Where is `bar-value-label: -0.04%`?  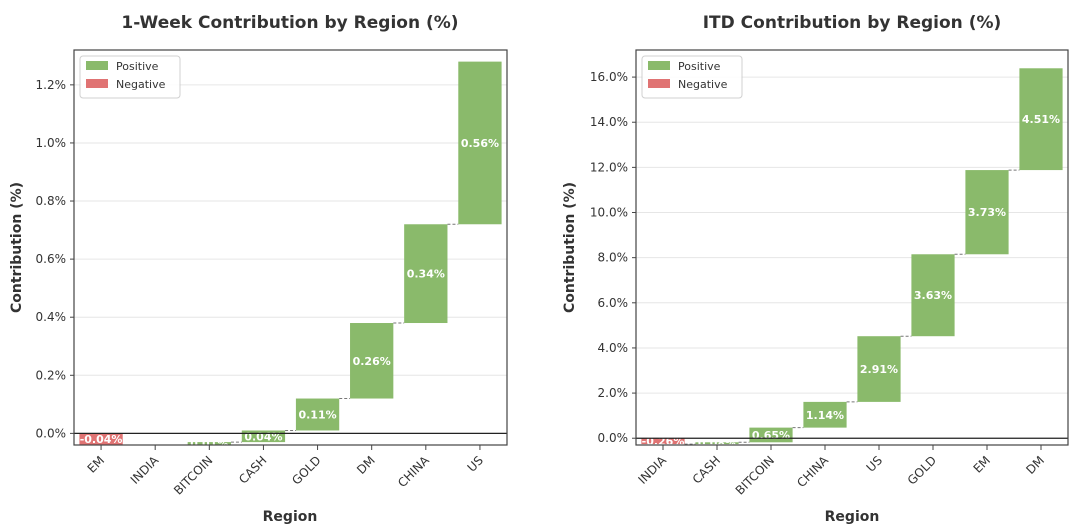
bar-value-label: -0.04% is located at coordinates (101, 439).